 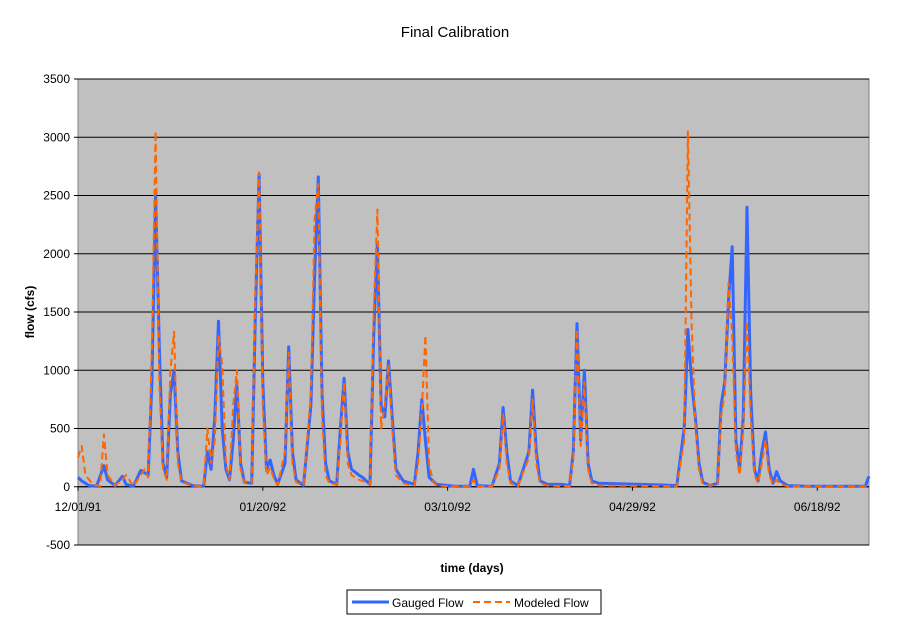 I want to click on x-axis-tick-labels: 12/01/91 01/20/92 03/10/92 04/29/92 06/18/92, so click(x=462, y=500).